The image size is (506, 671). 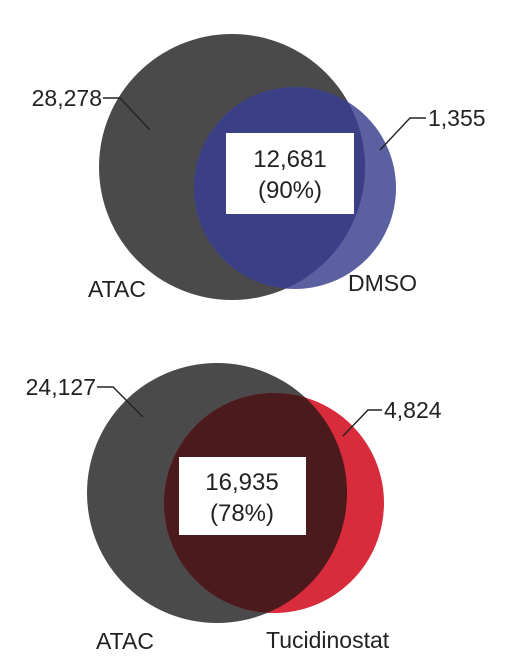 What do you see at coordinates (67, 98) in the screenshot?
I see `atac-only-count: 28,278` at bounding box center [67, 98].